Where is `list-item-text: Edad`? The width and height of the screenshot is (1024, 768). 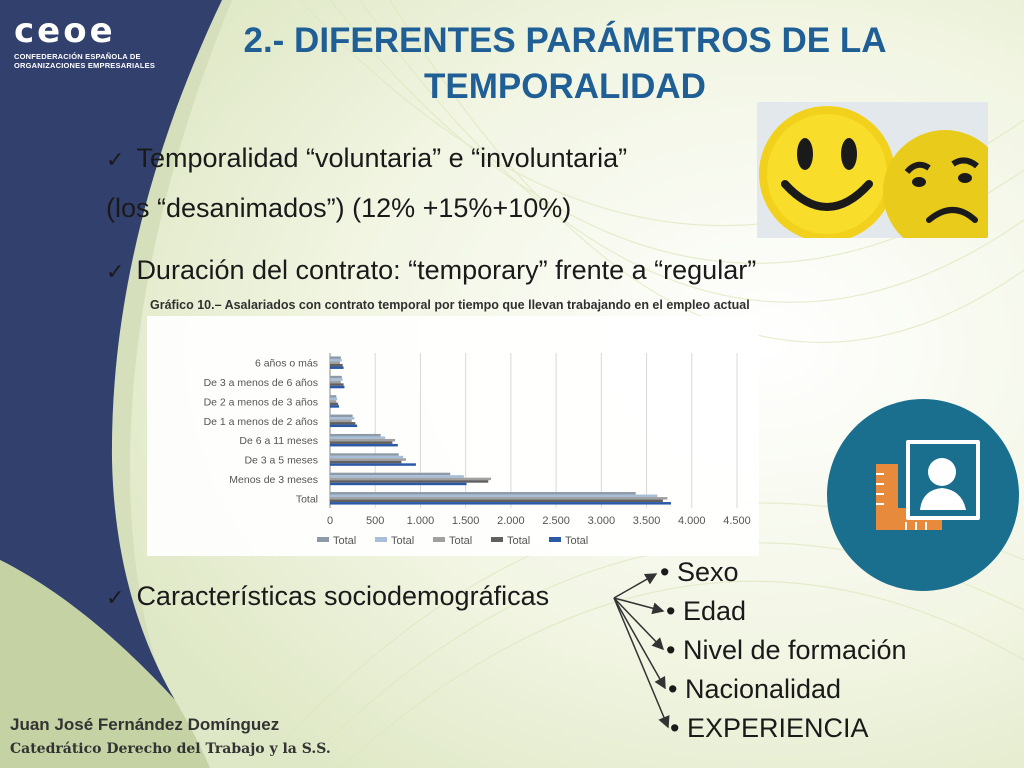
list-item-text: Edad is located at coordinates (714, 611).